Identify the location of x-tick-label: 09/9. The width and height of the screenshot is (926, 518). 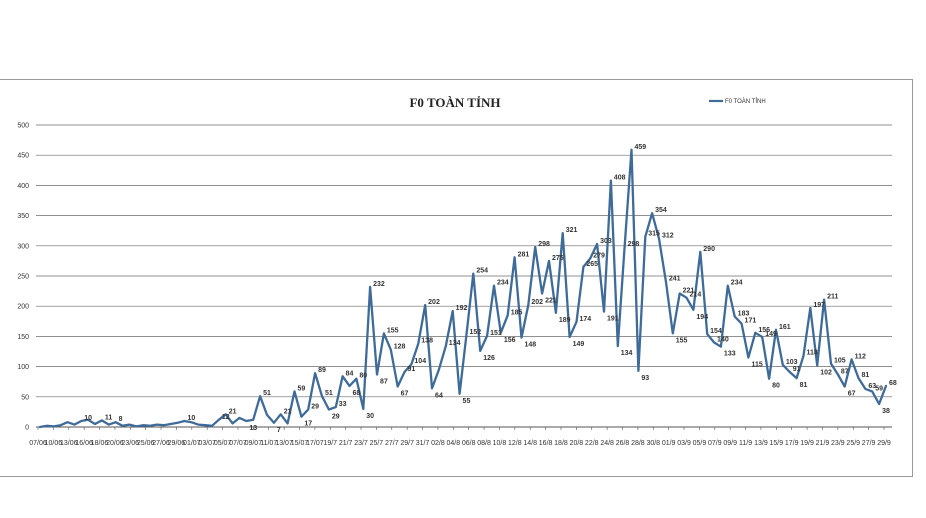
(730, 443).